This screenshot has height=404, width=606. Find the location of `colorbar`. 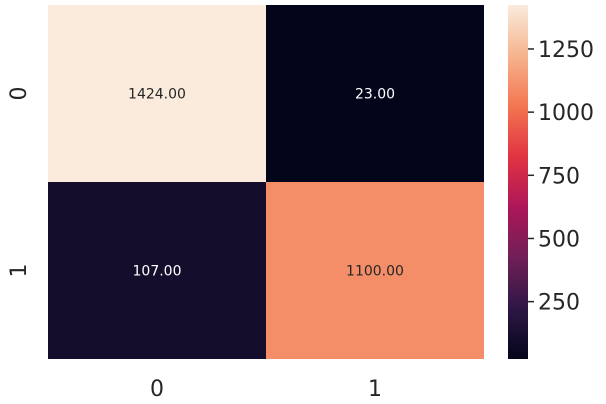

colorbar is located at coordinates (518, 182).